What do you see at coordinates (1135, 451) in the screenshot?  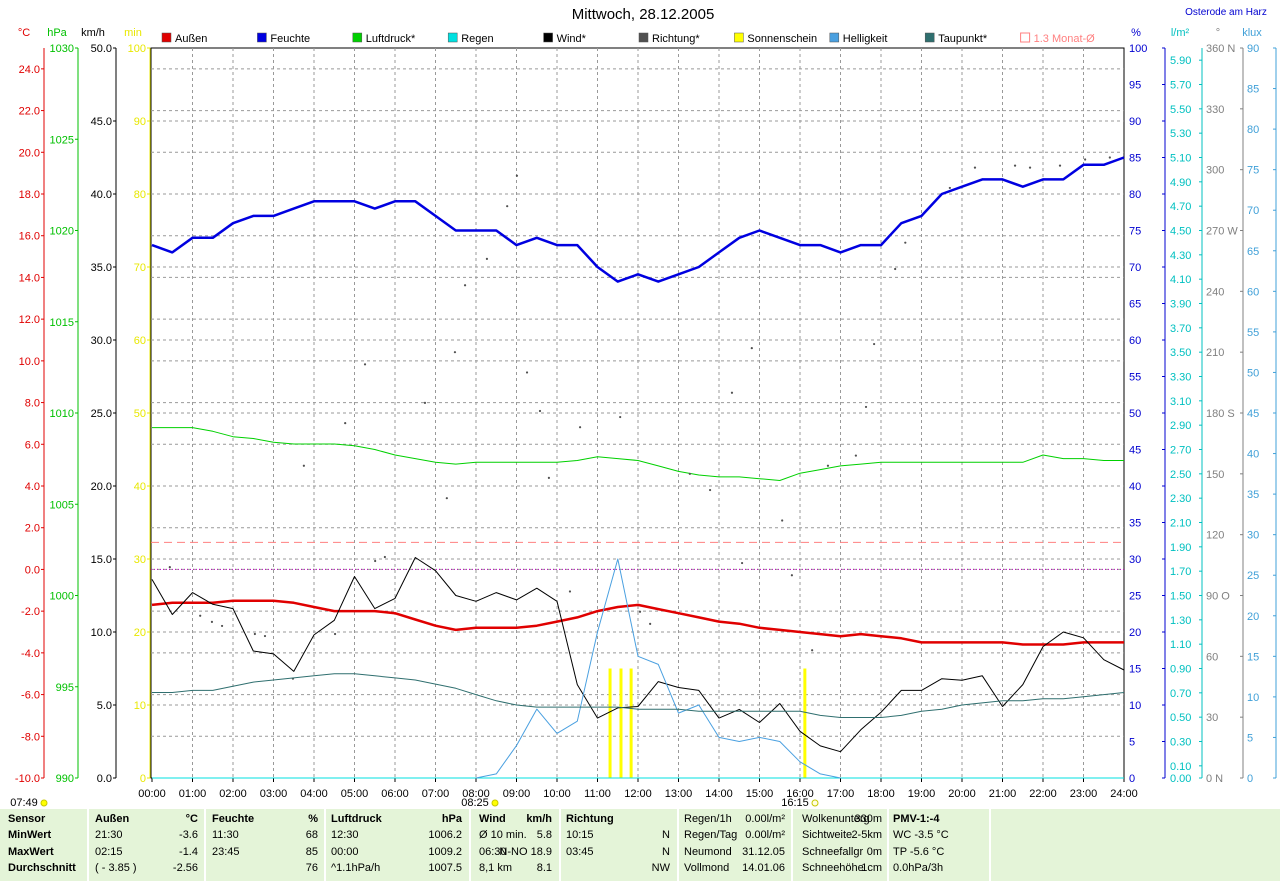 I see `y-tick-label: 45` at bounding box center [1135, 451].